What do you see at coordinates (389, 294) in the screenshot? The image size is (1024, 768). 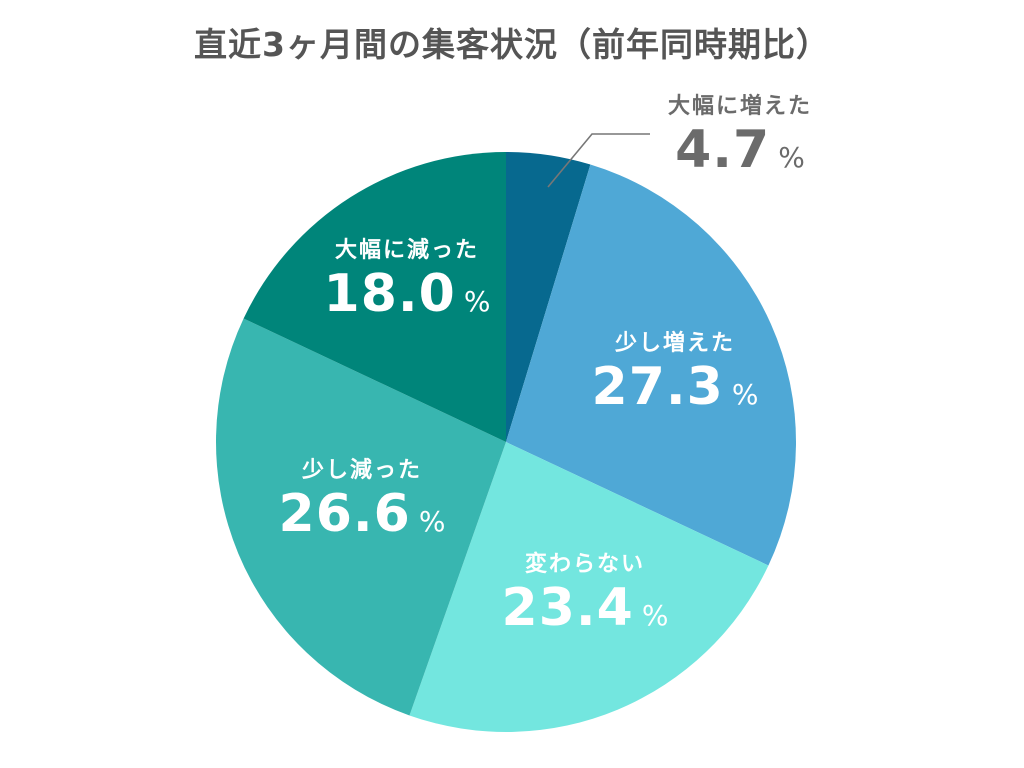 I see `label-value: 18.0` at bounding box center [389, 294].